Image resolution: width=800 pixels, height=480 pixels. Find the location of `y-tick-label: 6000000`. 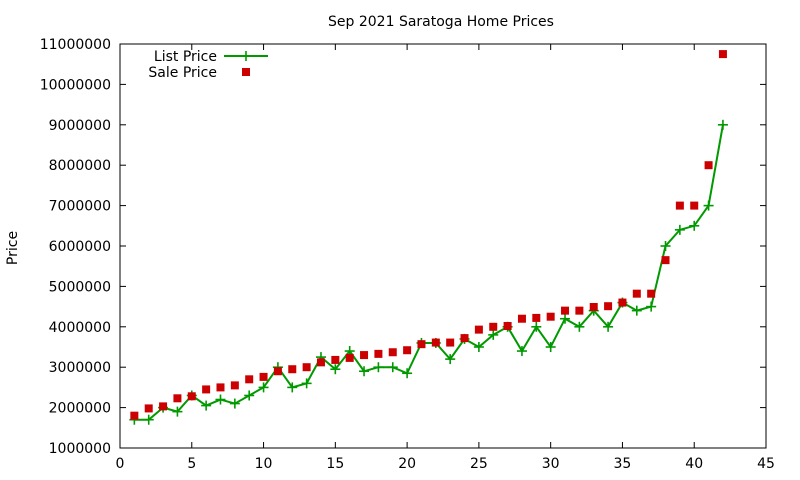

y-tick-label: 6000000 is located at coordinates (80, 247).